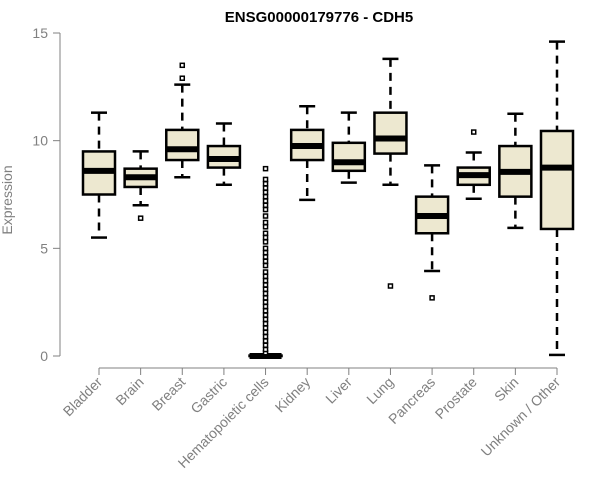 This screenshot has height=500, width=600. I want to click on y-tick-label: 15, so click(40, 33).